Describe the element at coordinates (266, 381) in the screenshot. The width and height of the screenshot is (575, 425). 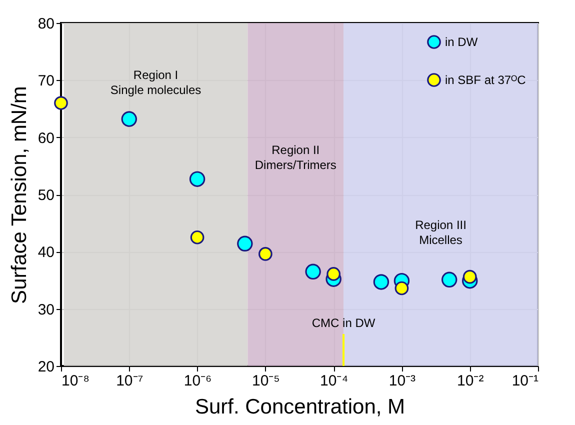
I see `x-tick-label: 10⁻⁵` at that location.